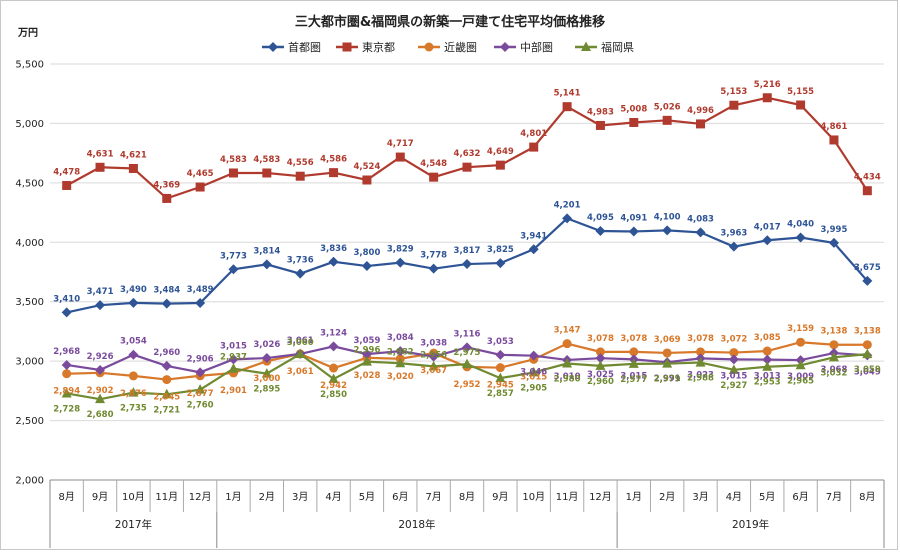 This screenshot has width=900, height=552. Describe the element at coordinates (800, 381) in the screenshot. I see `data-label: 2,965` at that location.